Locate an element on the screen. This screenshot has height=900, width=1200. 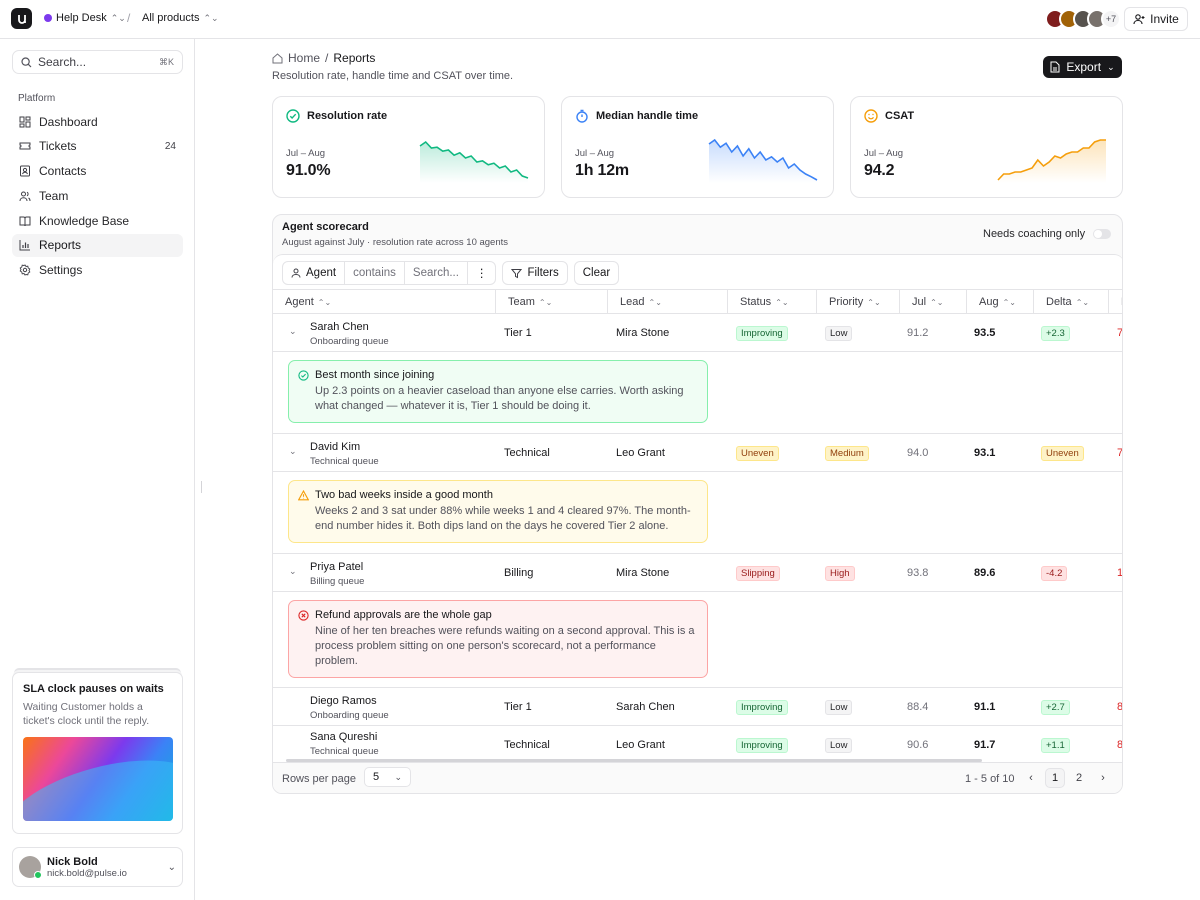
column-header-b: B is located at coordinates (1115, 302).